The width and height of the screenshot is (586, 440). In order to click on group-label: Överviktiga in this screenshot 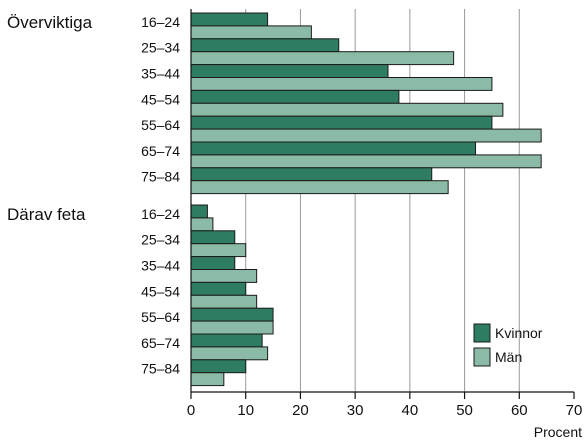, I will do `click(50, 22)`.